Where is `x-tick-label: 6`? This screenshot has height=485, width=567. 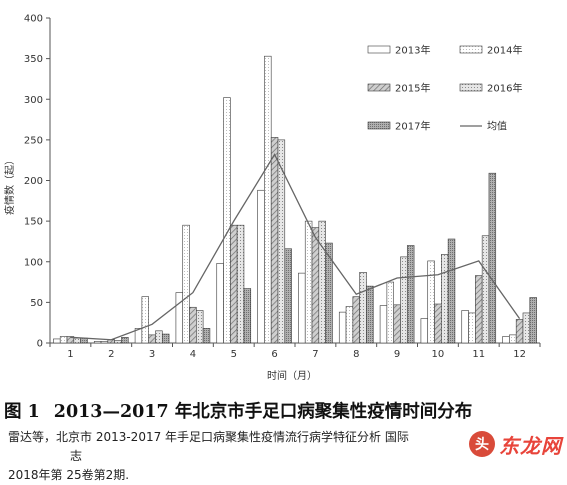
x-tick-label: 6 is located at coordinates (274, 354).